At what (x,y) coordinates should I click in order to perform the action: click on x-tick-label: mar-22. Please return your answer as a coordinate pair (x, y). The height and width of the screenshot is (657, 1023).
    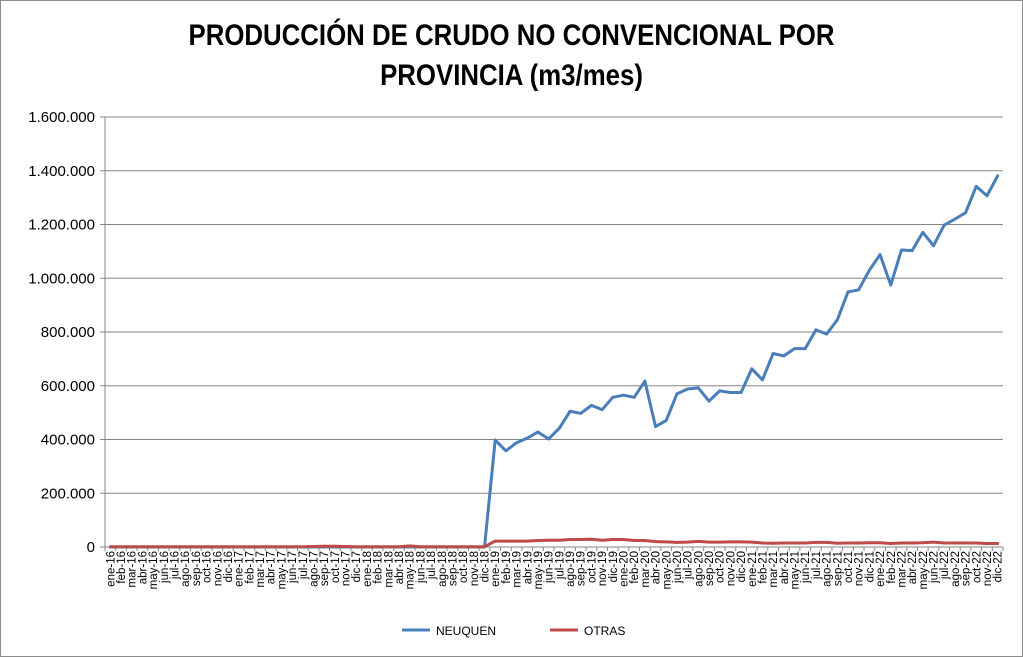
    Looking at the image, I should click on (902, 569).